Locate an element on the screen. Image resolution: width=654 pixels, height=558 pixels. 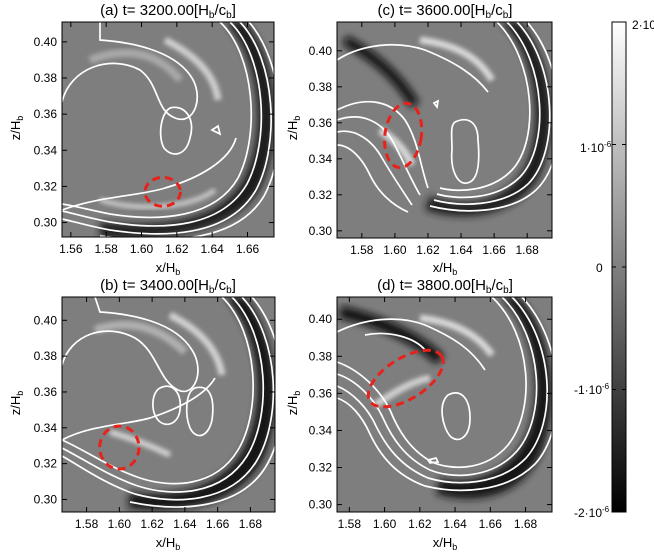
panel-d-y-label: z/Hb is located at coordinates (293, 403).